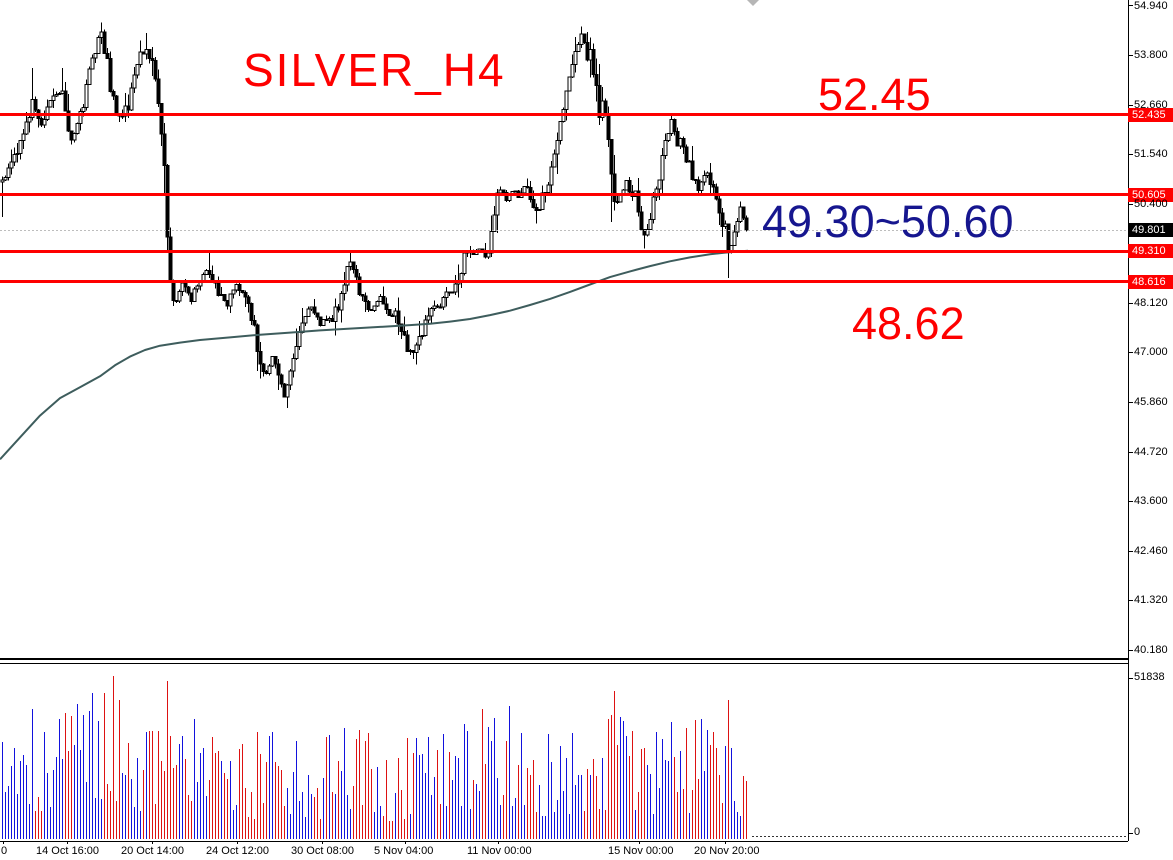 This screenshot has height=860, width=1173. Describe the element at coordinates (499, 851) in the screenshot. I see `time-axis-label: 11 Nov 00:00` at that location.